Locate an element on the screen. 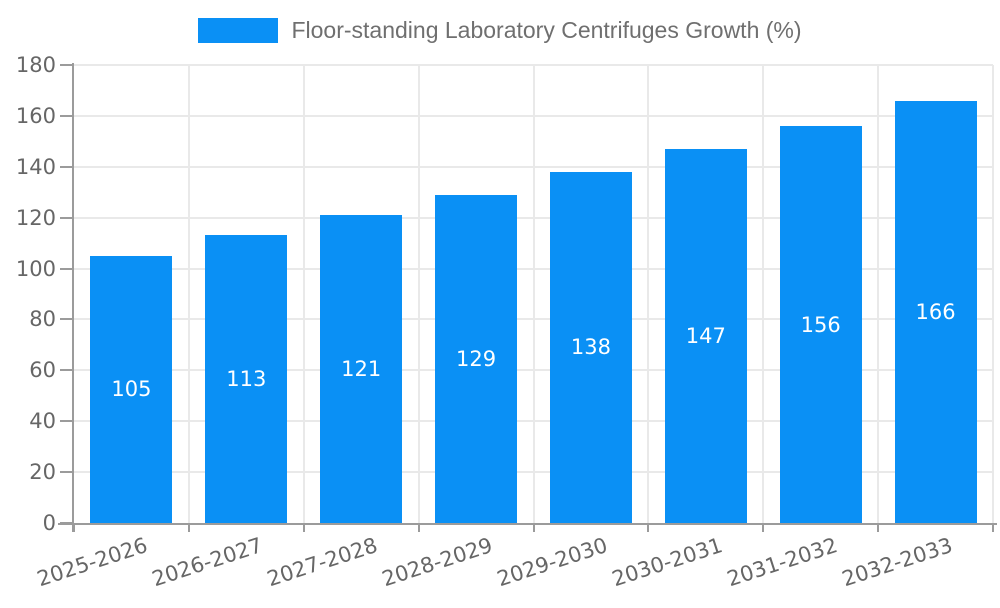 The width and height of the screenshot is (1000, 608). bar-value-label: 138 is located at coordinates (590, 347).